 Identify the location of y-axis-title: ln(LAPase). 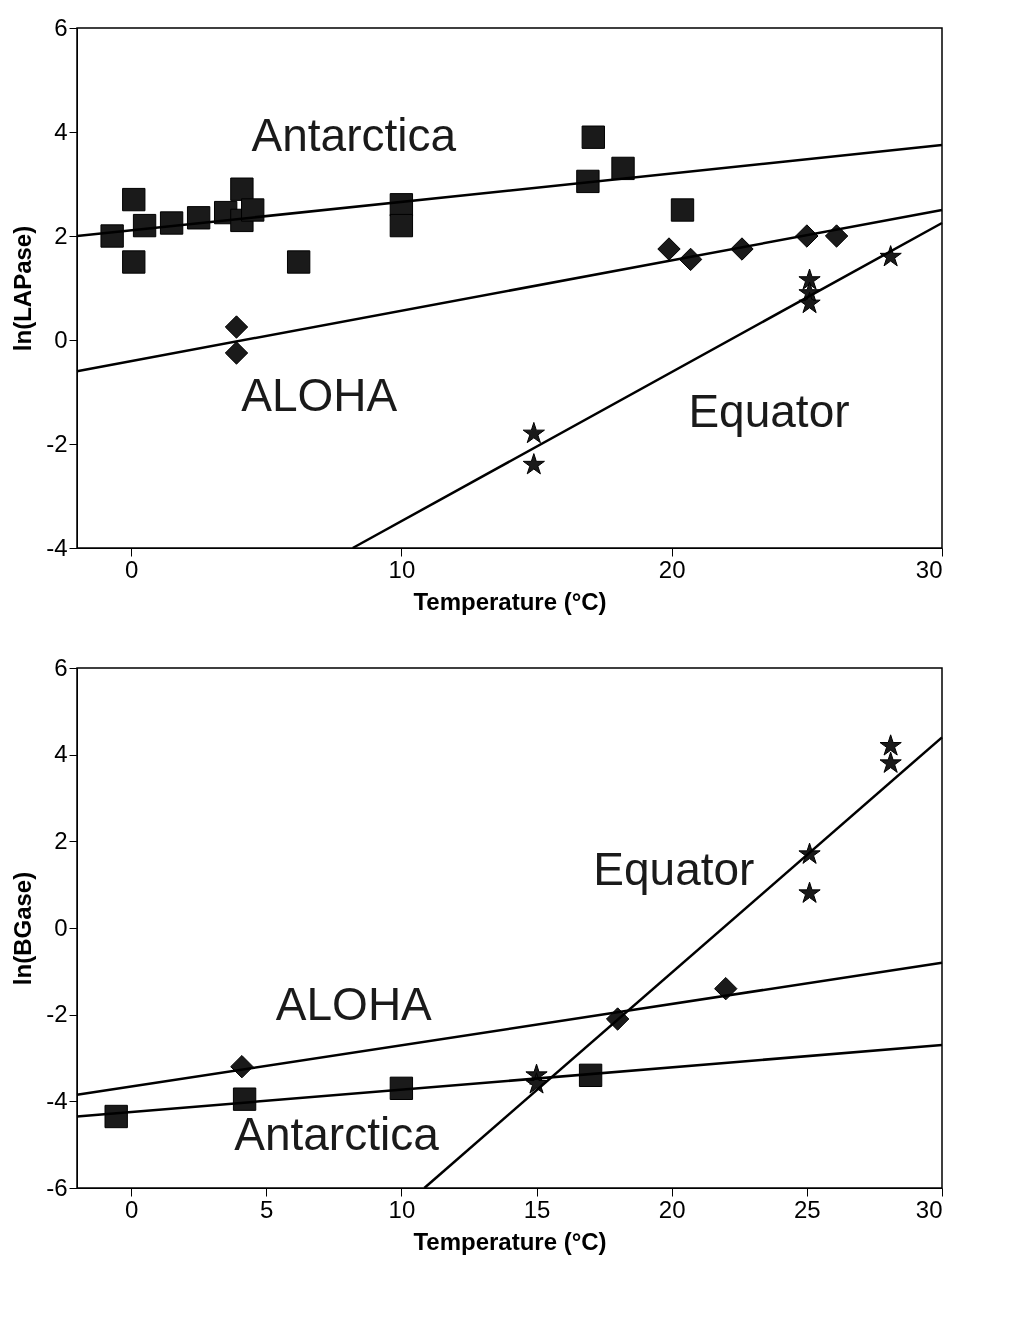
(23, 288).